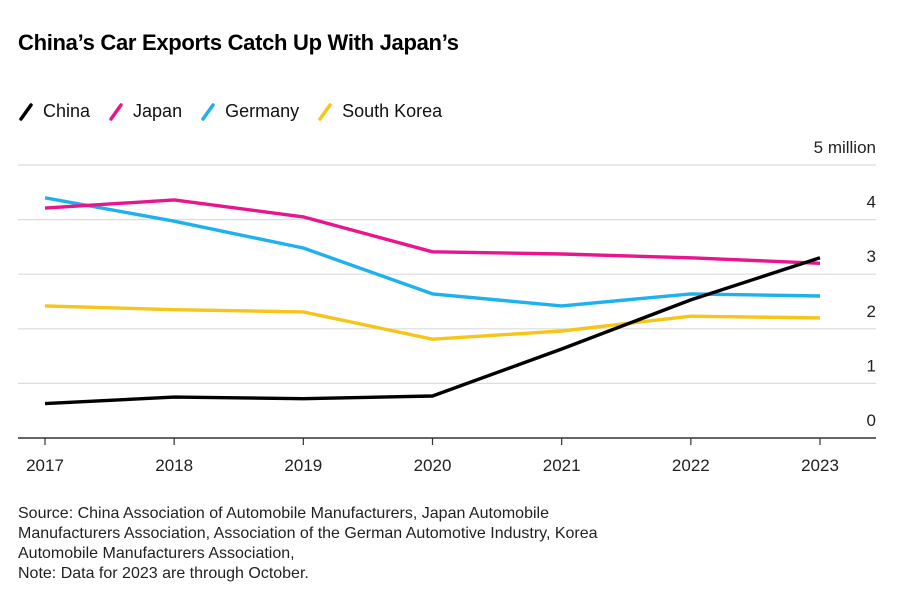 This screenshot has width=900, height=604. What do you see at coordinates (820, 465) in the screenshot?
I see `x-tick-label-2023: 2023` at bounding box center [820, 465].